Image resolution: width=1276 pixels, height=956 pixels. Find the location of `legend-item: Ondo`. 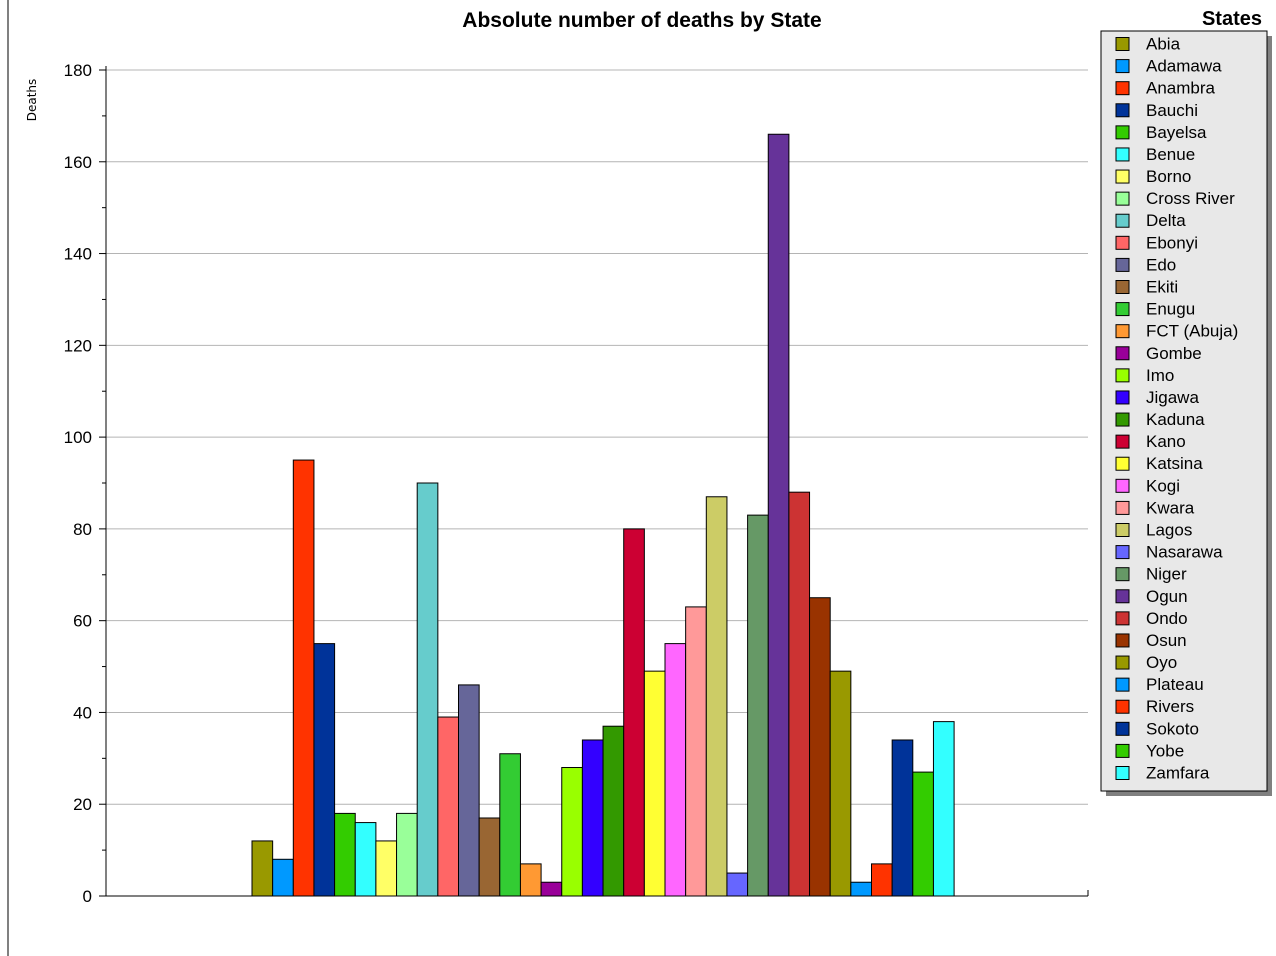

legend-item: Ondo is located at coordinates (1151, 618).